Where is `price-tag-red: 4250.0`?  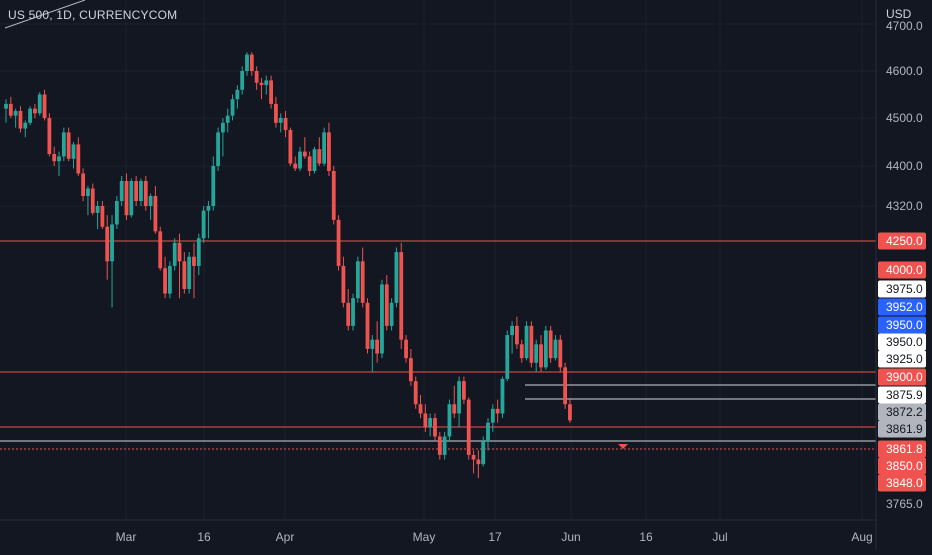
price-tag-red: 4250.0 is located at coordinates (902, 241).